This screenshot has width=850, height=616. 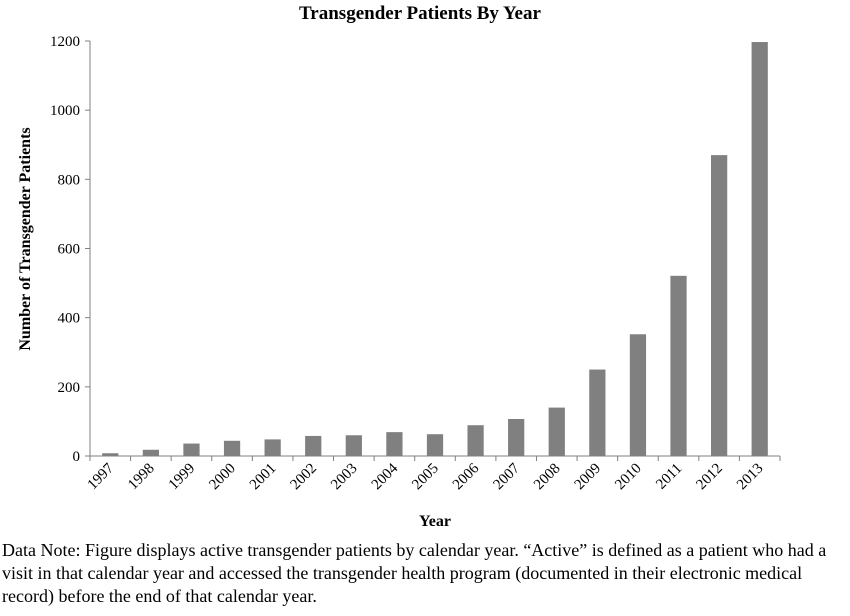 What do you see at coordinates (182, 477) in the screenshot?
I see `x-tick-label-1999: 1999` at bounding box center [182, 477].